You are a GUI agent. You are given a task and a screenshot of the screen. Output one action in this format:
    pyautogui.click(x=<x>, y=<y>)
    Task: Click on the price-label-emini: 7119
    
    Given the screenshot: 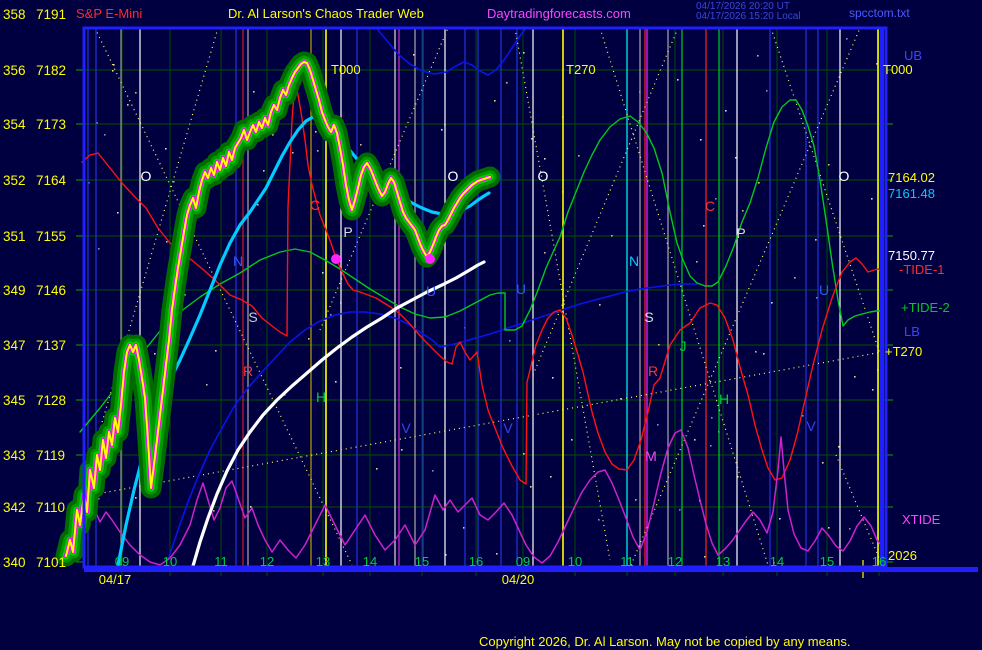 What is the action you would take?
    pyautogui.click(x=50, y=455)
    